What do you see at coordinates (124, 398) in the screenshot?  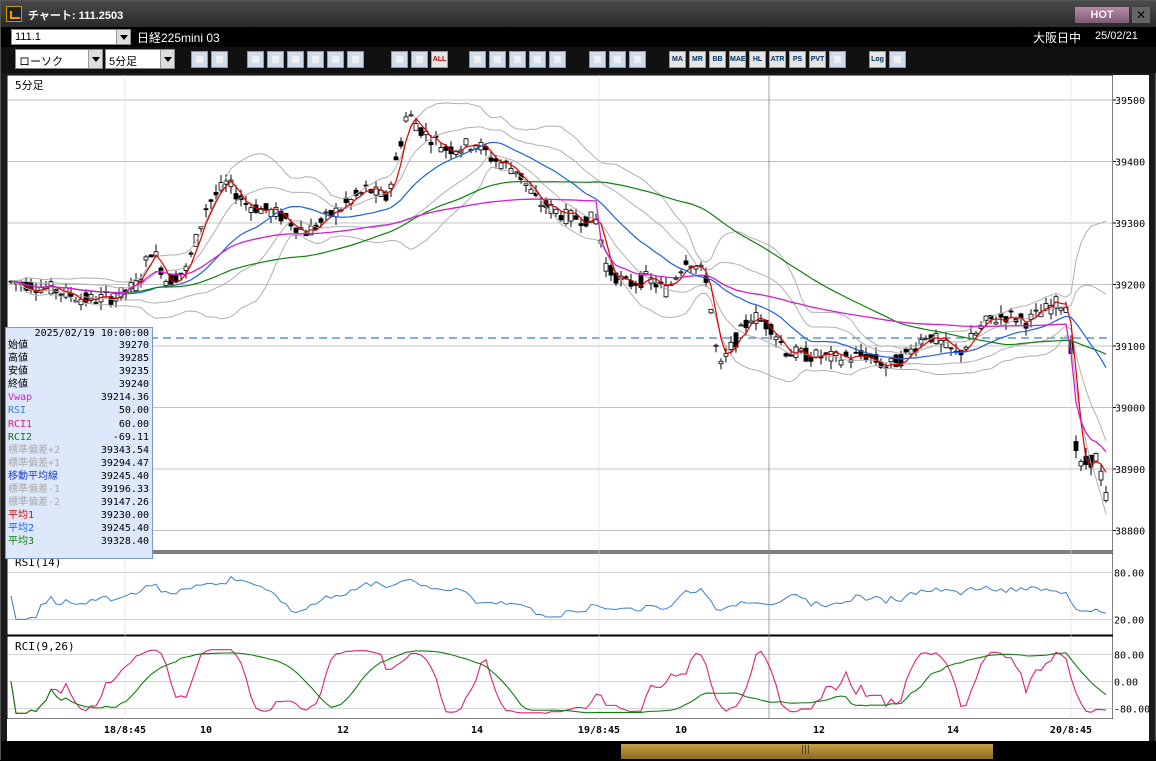 I see `info-value: 39214.36` at bounding box center [124, 398].